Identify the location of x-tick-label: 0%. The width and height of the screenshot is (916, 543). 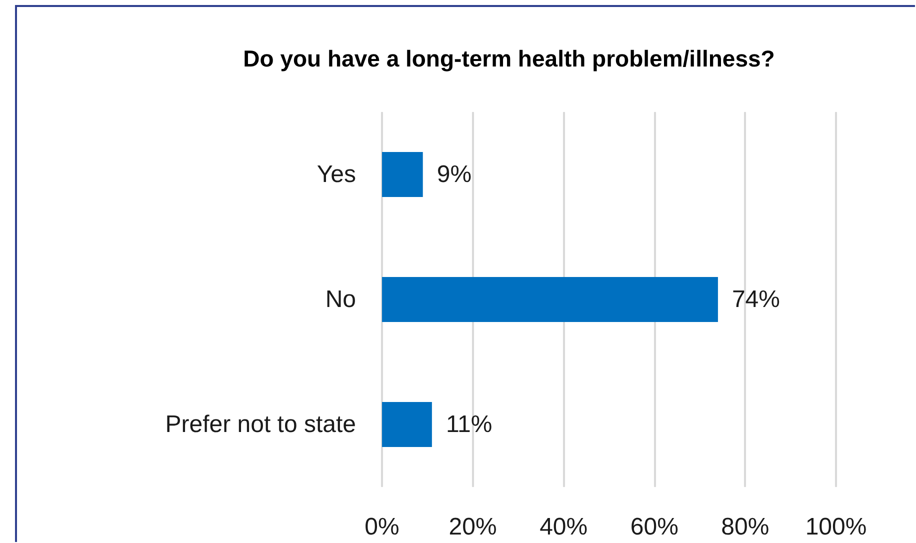
(382, 527).